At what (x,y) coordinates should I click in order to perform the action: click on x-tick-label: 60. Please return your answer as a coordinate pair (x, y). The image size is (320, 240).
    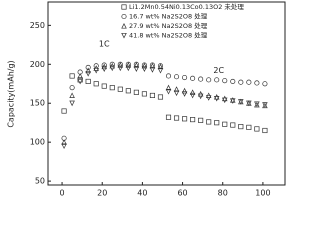
    Looking at the image, I should click on (182, 193).